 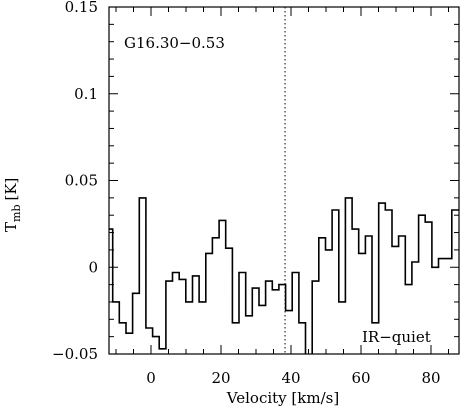 What do you see at coordinates (11, 189) in the screenshot?
I see `y-axis-title-unit: [K]` at bounding box center [11, 189].